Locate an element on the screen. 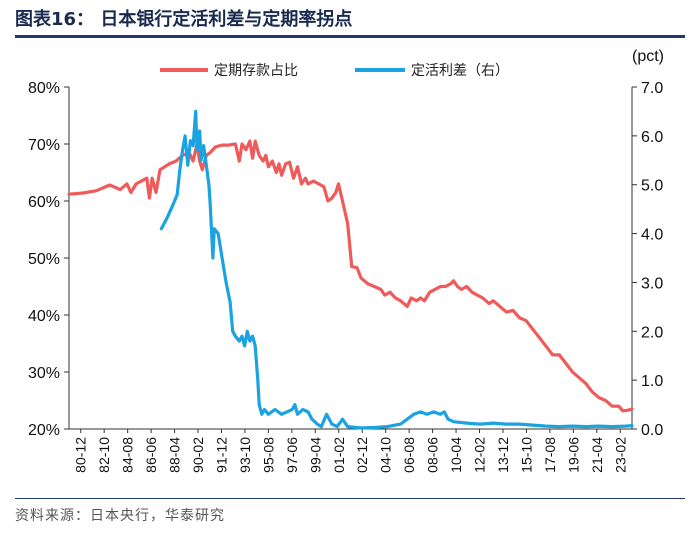 Image resolution: width=700 pixels, height=535 pixels. x-axis-tick-label: 01-02 is located at coordinates (339, 455).